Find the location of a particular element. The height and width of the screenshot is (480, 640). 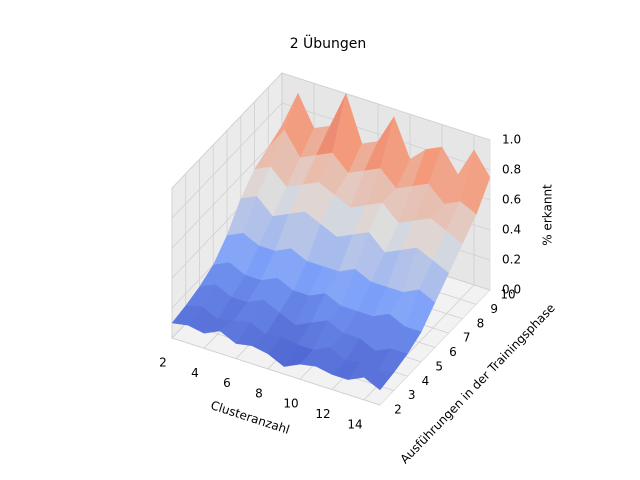

z-tick-label: 0.2 is located at coordinates (511, 260).